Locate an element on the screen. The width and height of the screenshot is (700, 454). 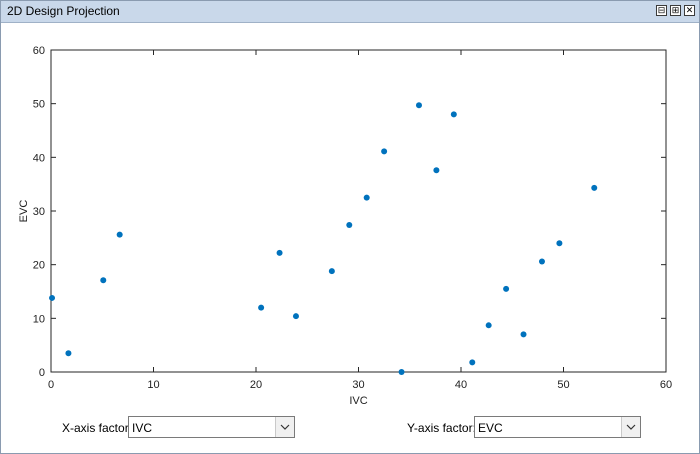
x-axis-factor-label: X-axis factor: is located at coordinates (97, 428).